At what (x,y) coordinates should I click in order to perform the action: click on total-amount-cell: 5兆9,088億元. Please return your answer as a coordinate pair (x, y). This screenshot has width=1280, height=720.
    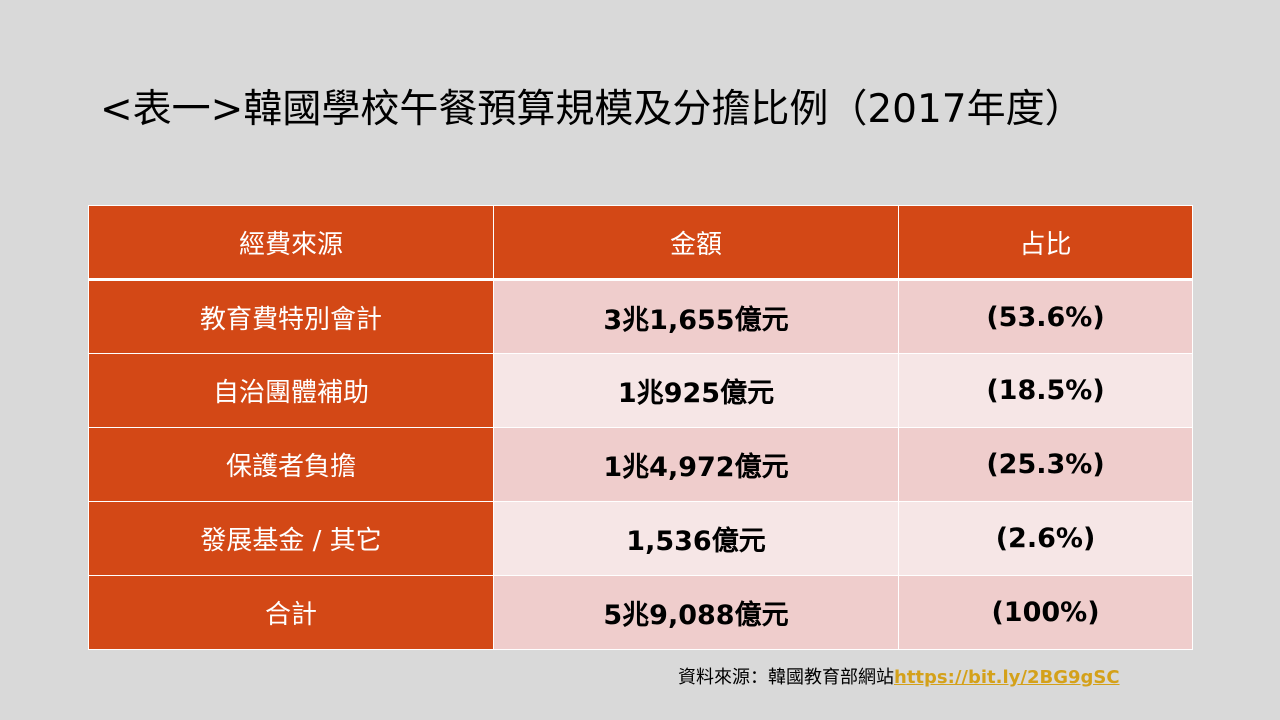
    Looking at the image, I should click on (696, 612).